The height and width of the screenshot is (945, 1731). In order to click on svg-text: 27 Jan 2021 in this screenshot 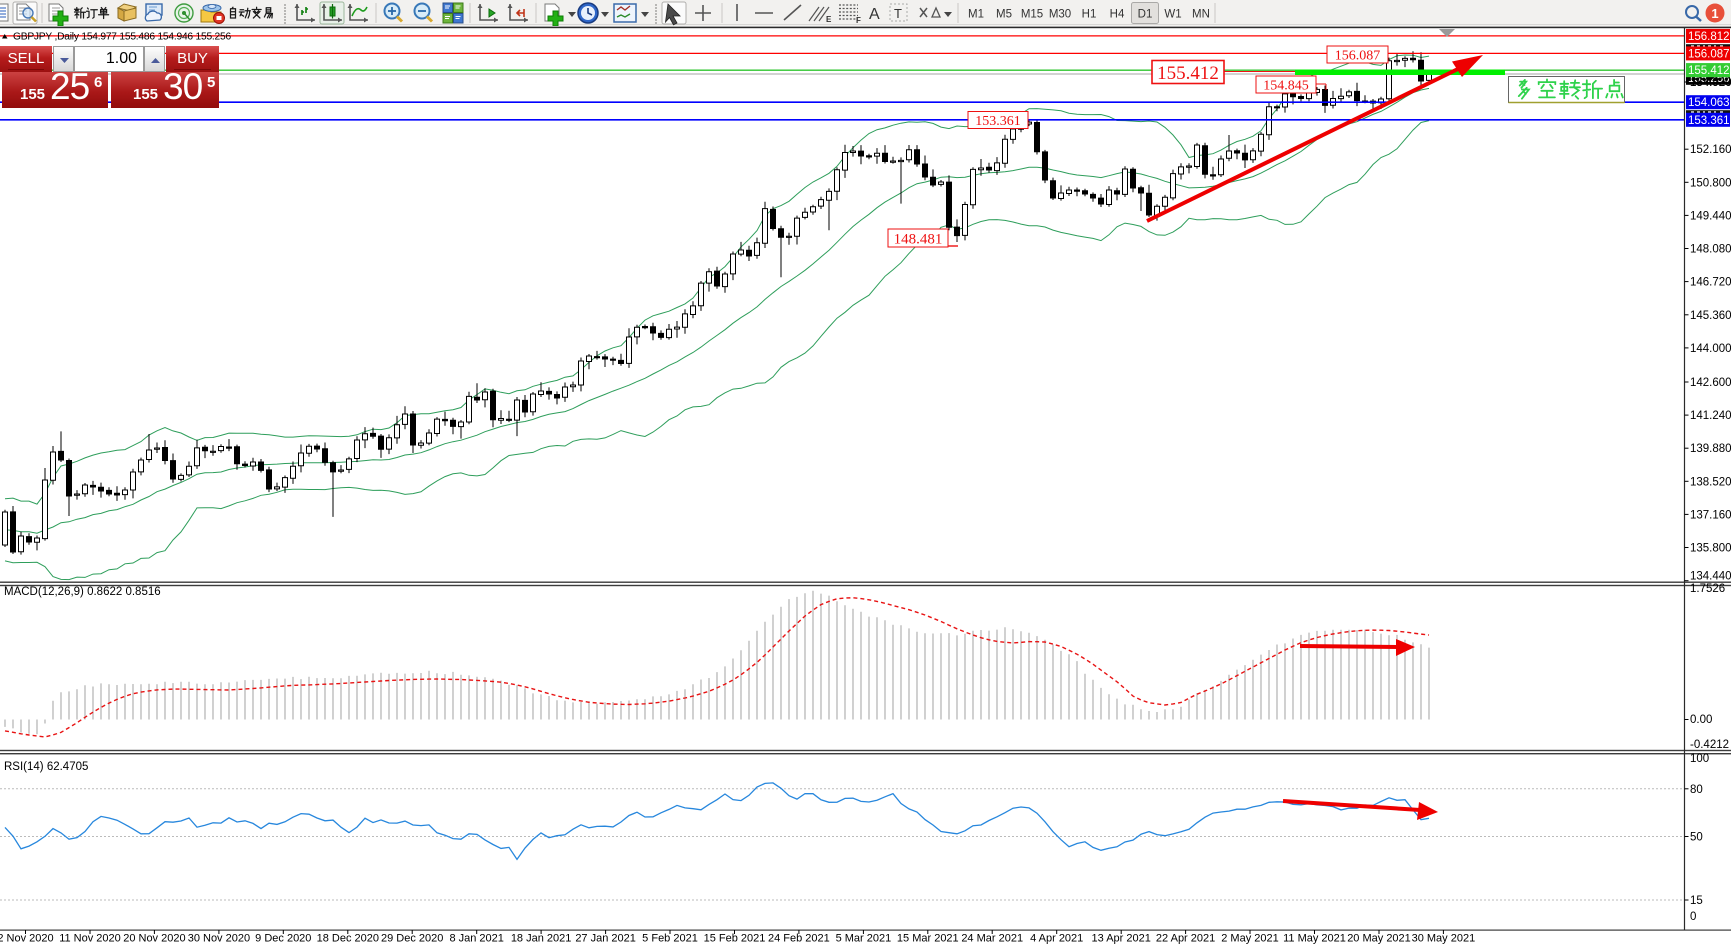, I will do `click(605, 939)`.